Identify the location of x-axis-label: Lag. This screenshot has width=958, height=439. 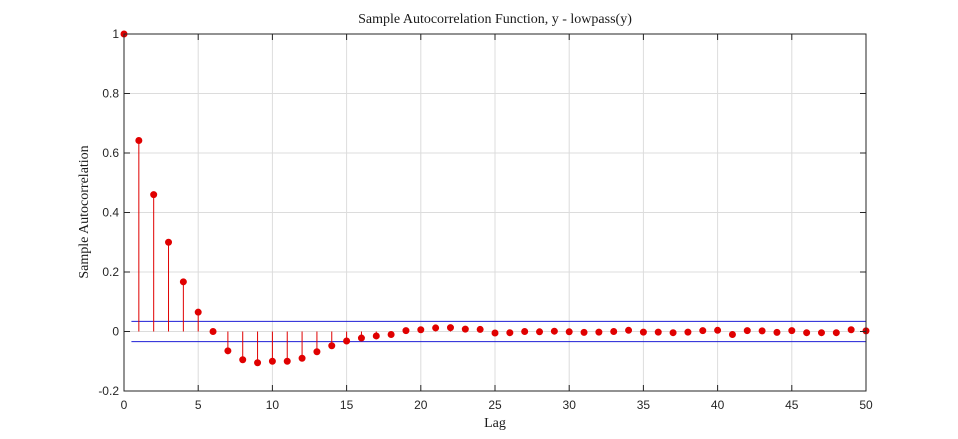
(495, 423).